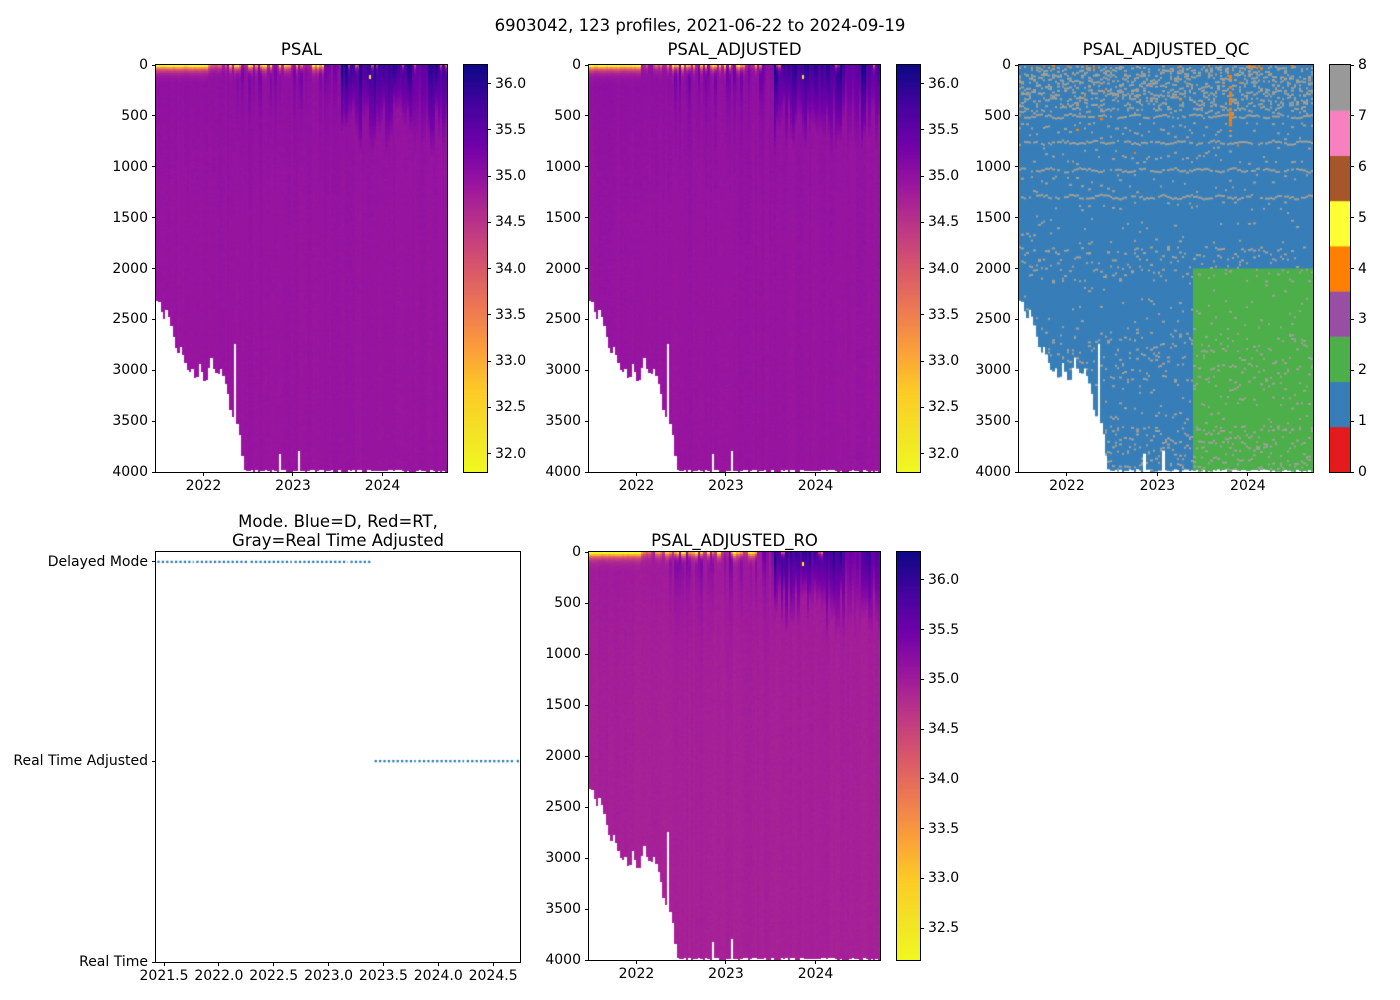 The height and width of the screenshot is (1000, 1400). What do you see at coordinates (1362, 268) in the screenshot?
I see `colorbar-tick-label: 4` at bounding box center [1362, 268].